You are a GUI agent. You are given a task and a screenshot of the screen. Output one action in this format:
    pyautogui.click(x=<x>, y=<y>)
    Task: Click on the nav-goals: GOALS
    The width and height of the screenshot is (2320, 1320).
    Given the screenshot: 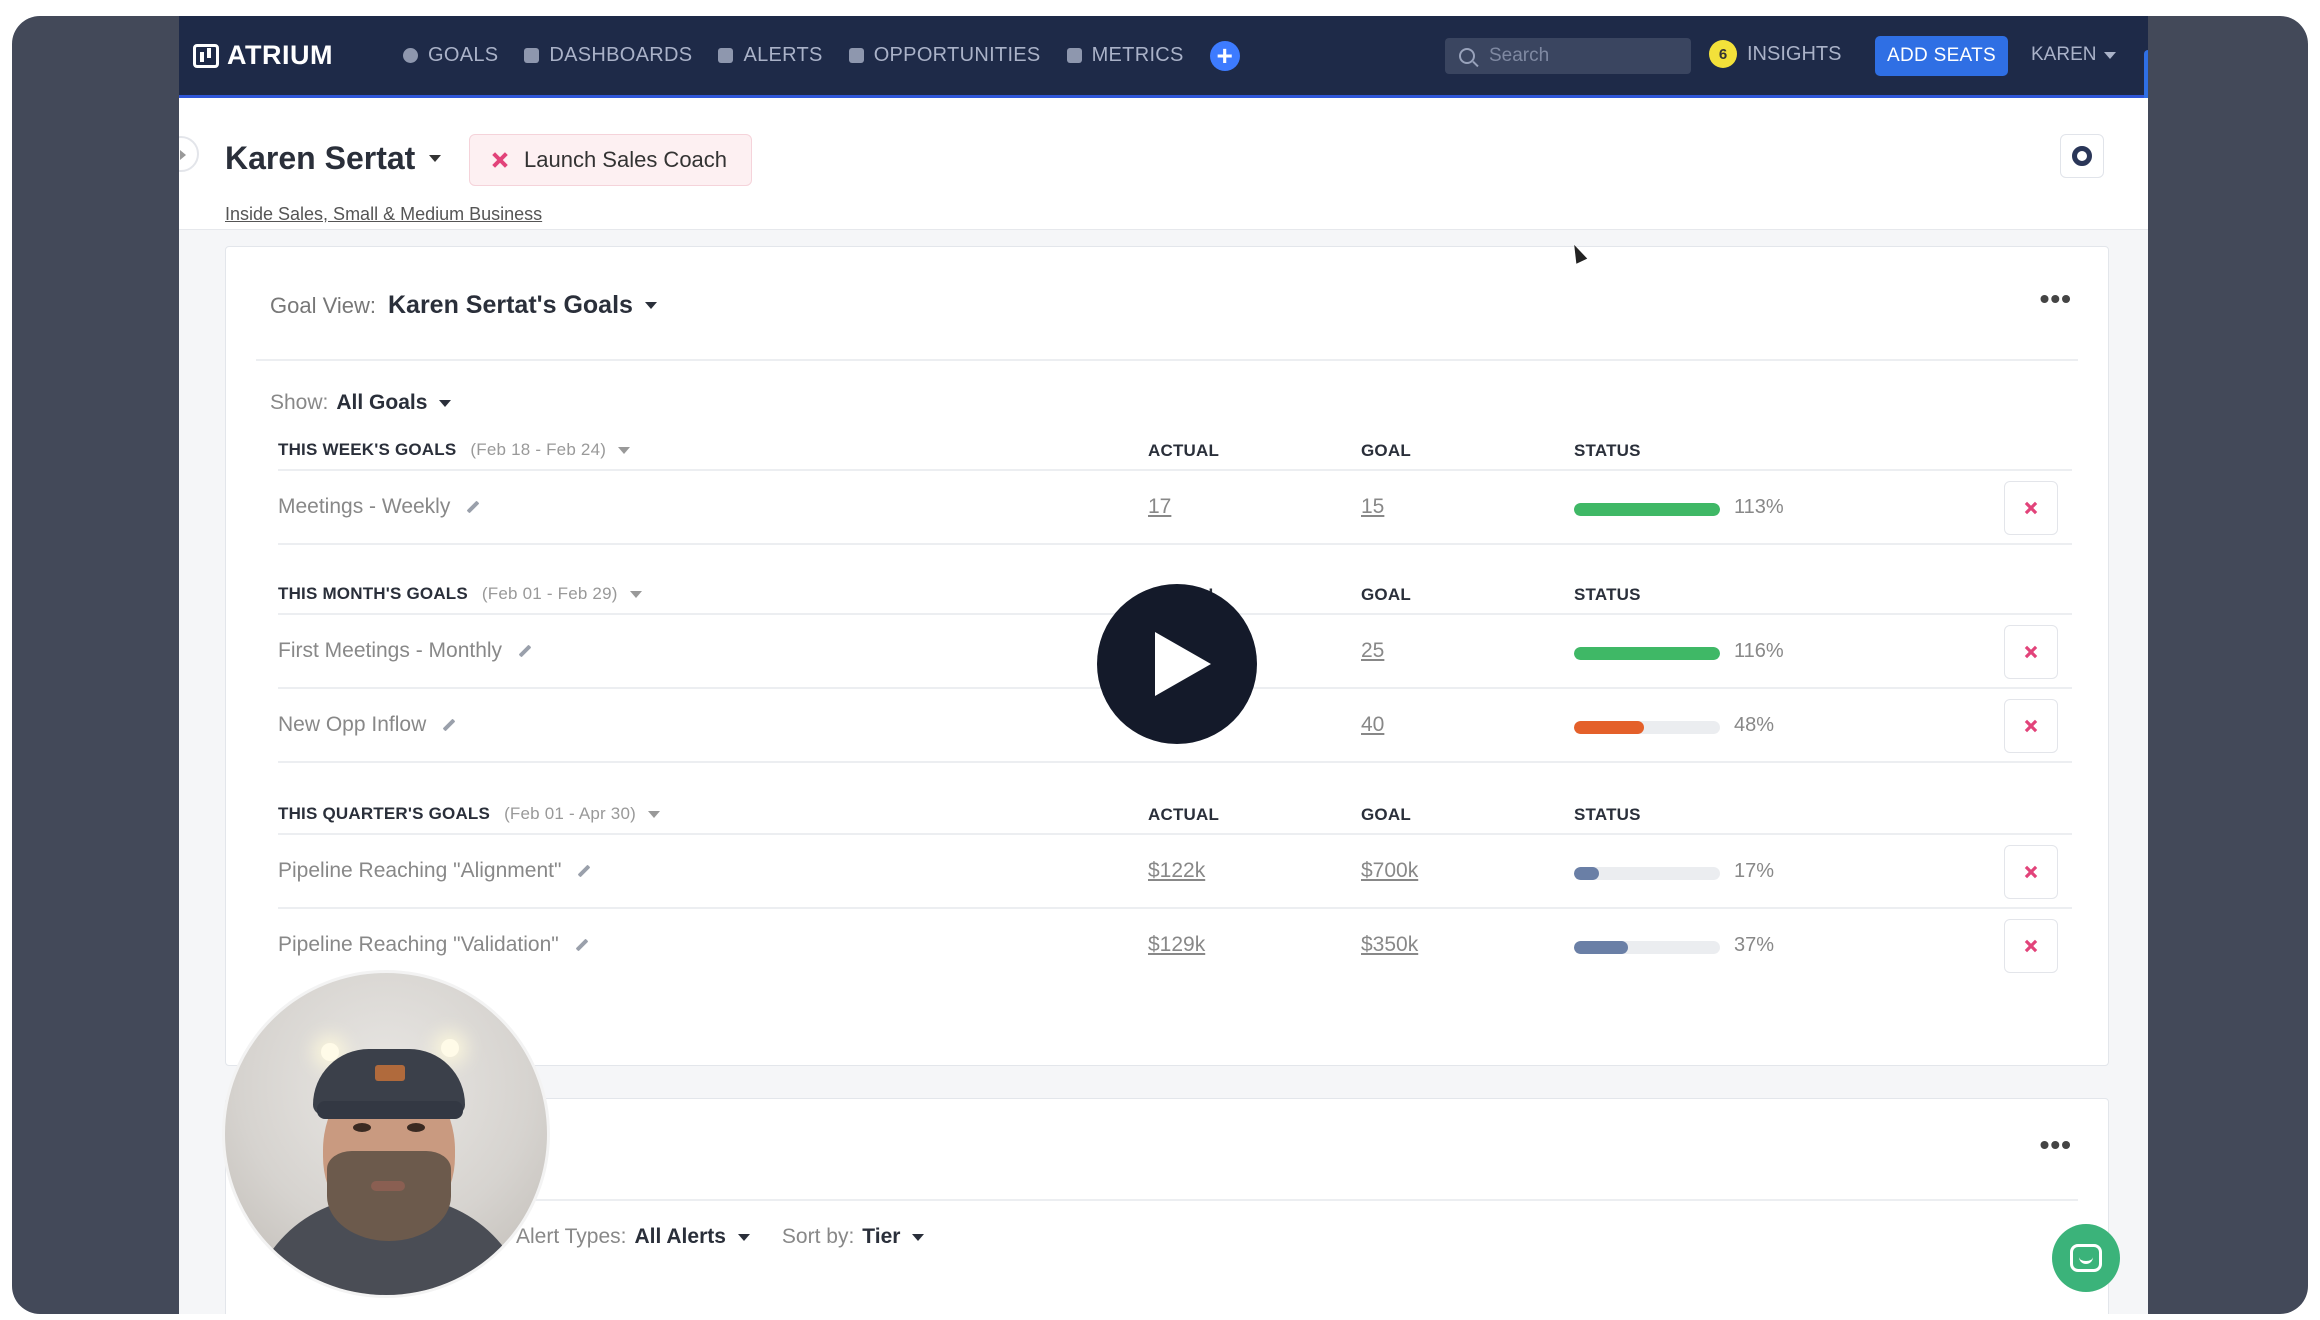 What is the action you would take?
    pyautogui.click(x=450, y=55)
    